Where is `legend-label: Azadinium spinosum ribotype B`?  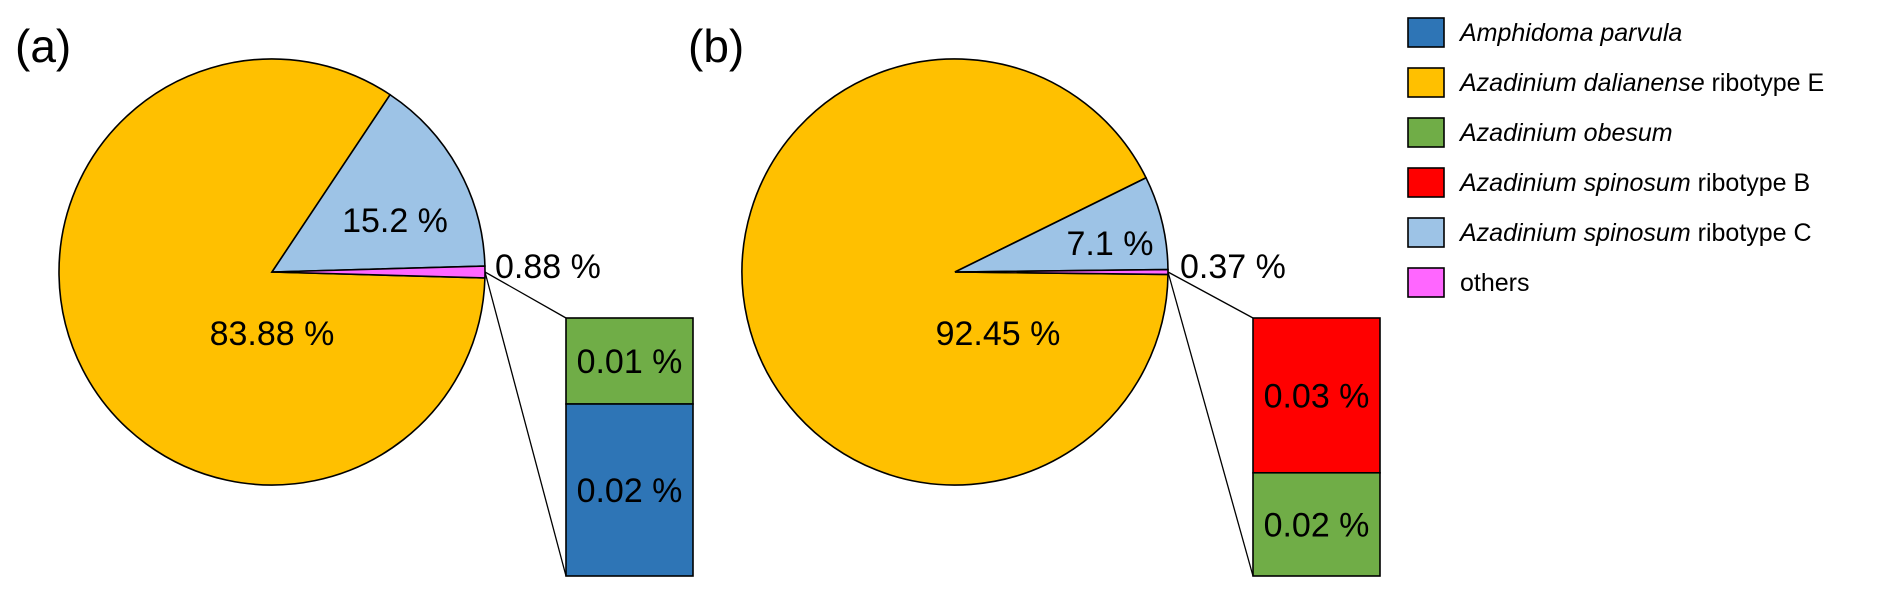 legend-label: Azadinium spinosum ribotype B is located at coordinates (1634, 183).